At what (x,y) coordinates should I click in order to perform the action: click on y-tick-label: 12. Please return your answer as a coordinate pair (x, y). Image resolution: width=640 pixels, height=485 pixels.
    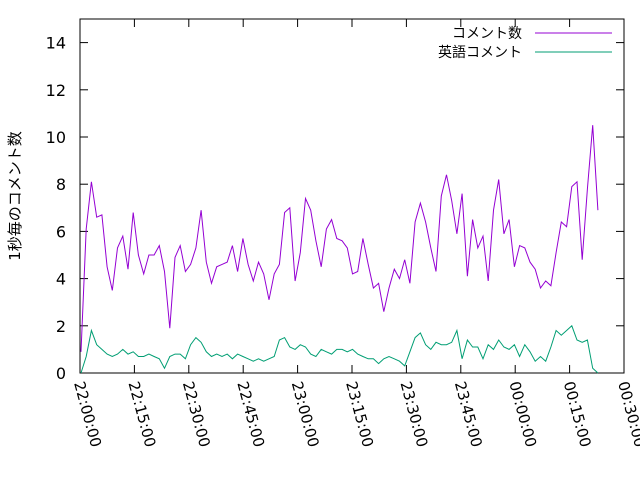
    Looking at the image, I should click on (56, 90).